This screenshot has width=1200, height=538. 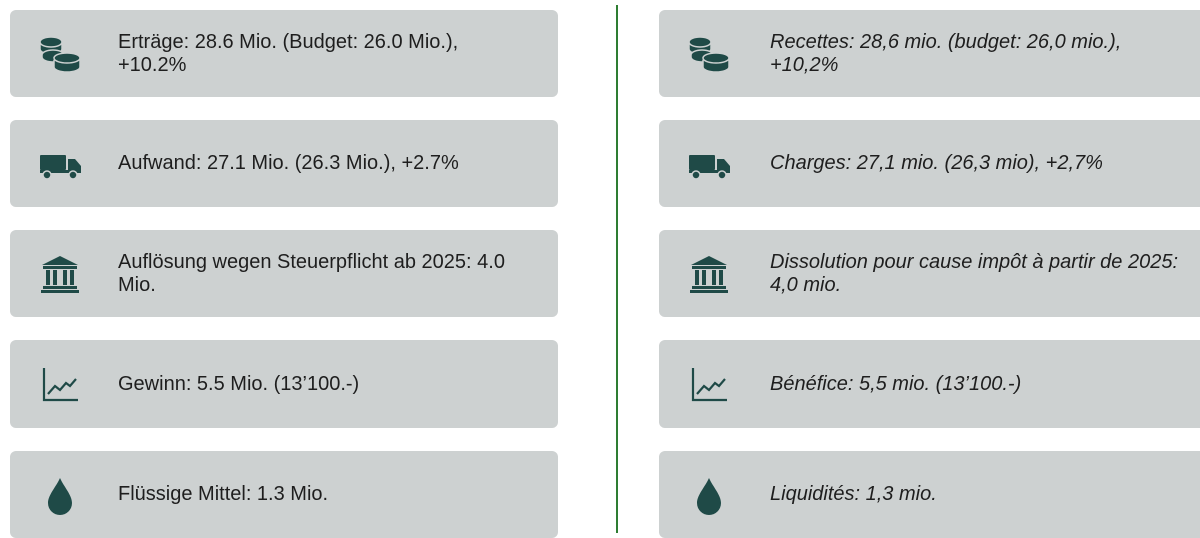 I want to click on card-text: Bénéfice: 5,5 mio. (13’100.-), so click(x=896, y=383).